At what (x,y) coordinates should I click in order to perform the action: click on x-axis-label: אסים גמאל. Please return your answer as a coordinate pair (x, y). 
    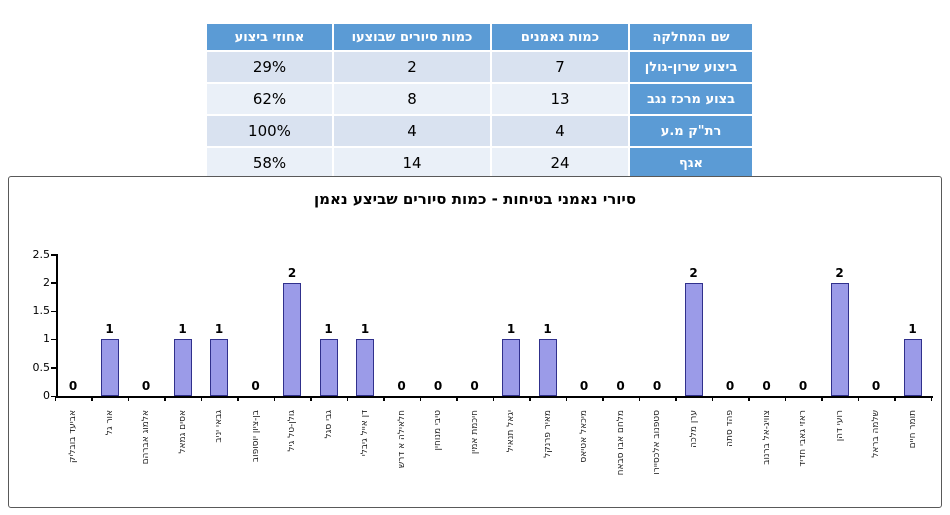
    Looking at the image, I should click on (183, 453).